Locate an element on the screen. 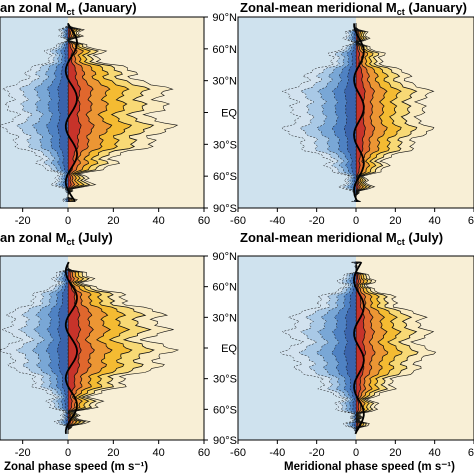 This screenshot has width=474, height=474. panel-title: Zonal-mean meridional Mct (July) is located at coordinates (341, 238).